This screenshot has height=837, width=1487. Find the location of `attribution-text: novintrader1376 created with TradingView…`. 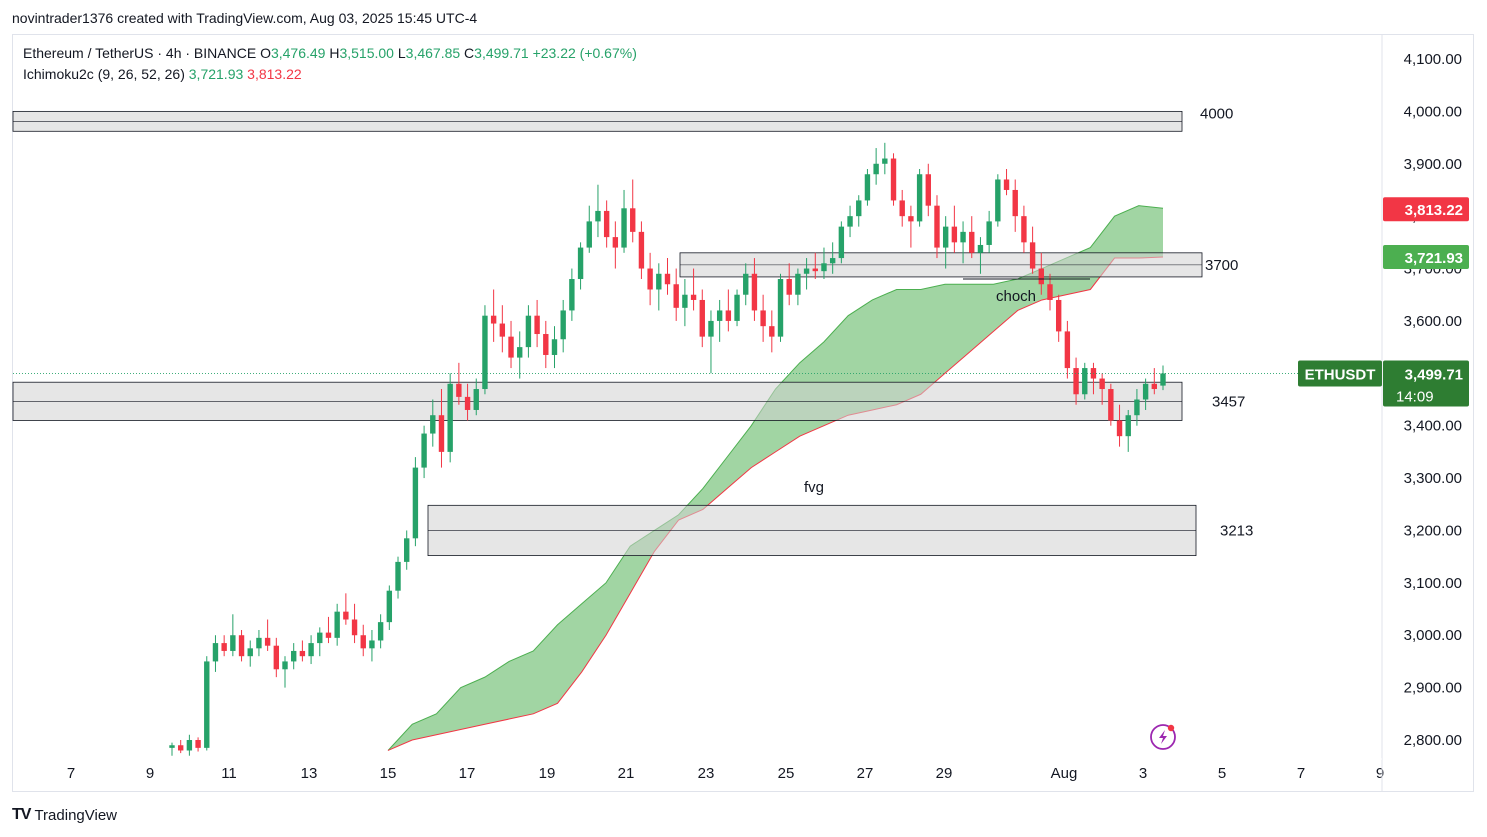

attribution-text: novintrader1376 created with TradingView… is located at coordinates (245, 18).